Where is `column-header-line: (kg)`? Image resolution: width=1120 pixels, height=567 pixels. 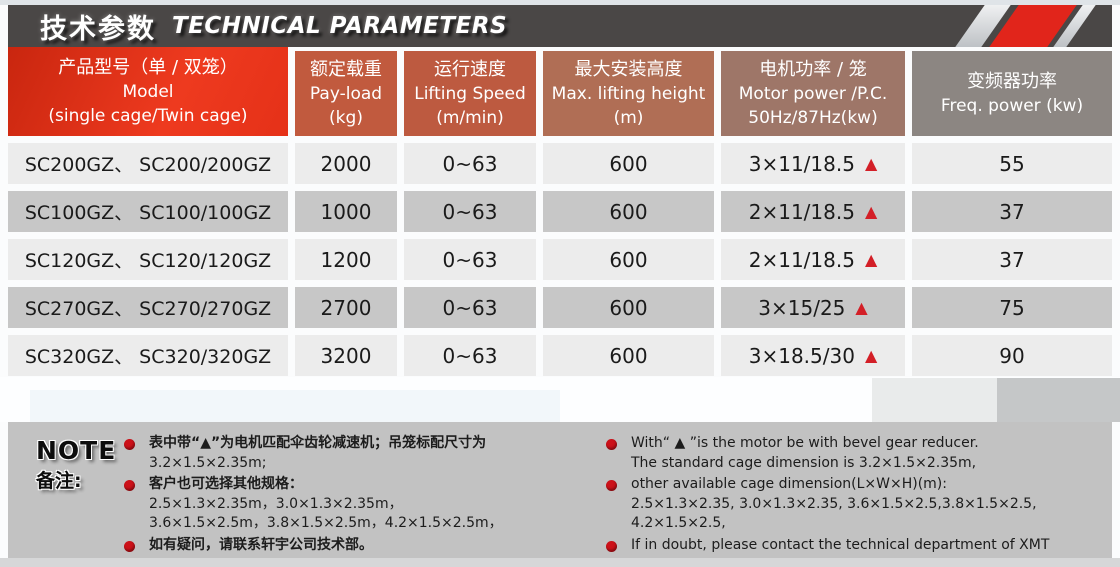
column-header-line: (kg) is located at coordinates (346, 117).